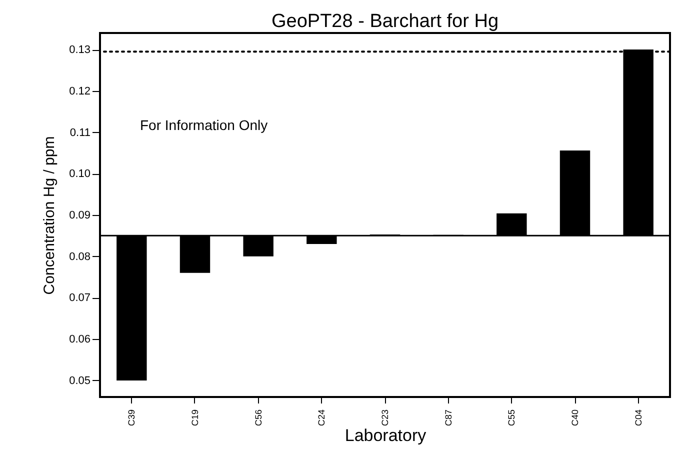 The width and height of the screenshot is (682, 462). I want to click on x-tick-label: C87, so click(448, 418).